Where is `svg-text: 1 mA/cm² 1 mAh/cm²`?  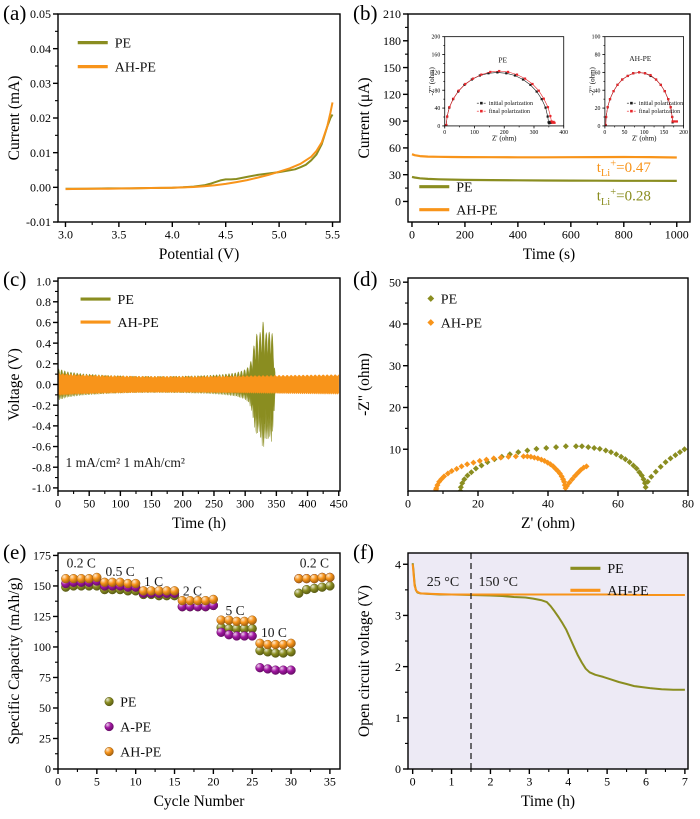
svg-text: 1 mA/cm² 1 mAh/cm² is located at coordinates (124, 462).